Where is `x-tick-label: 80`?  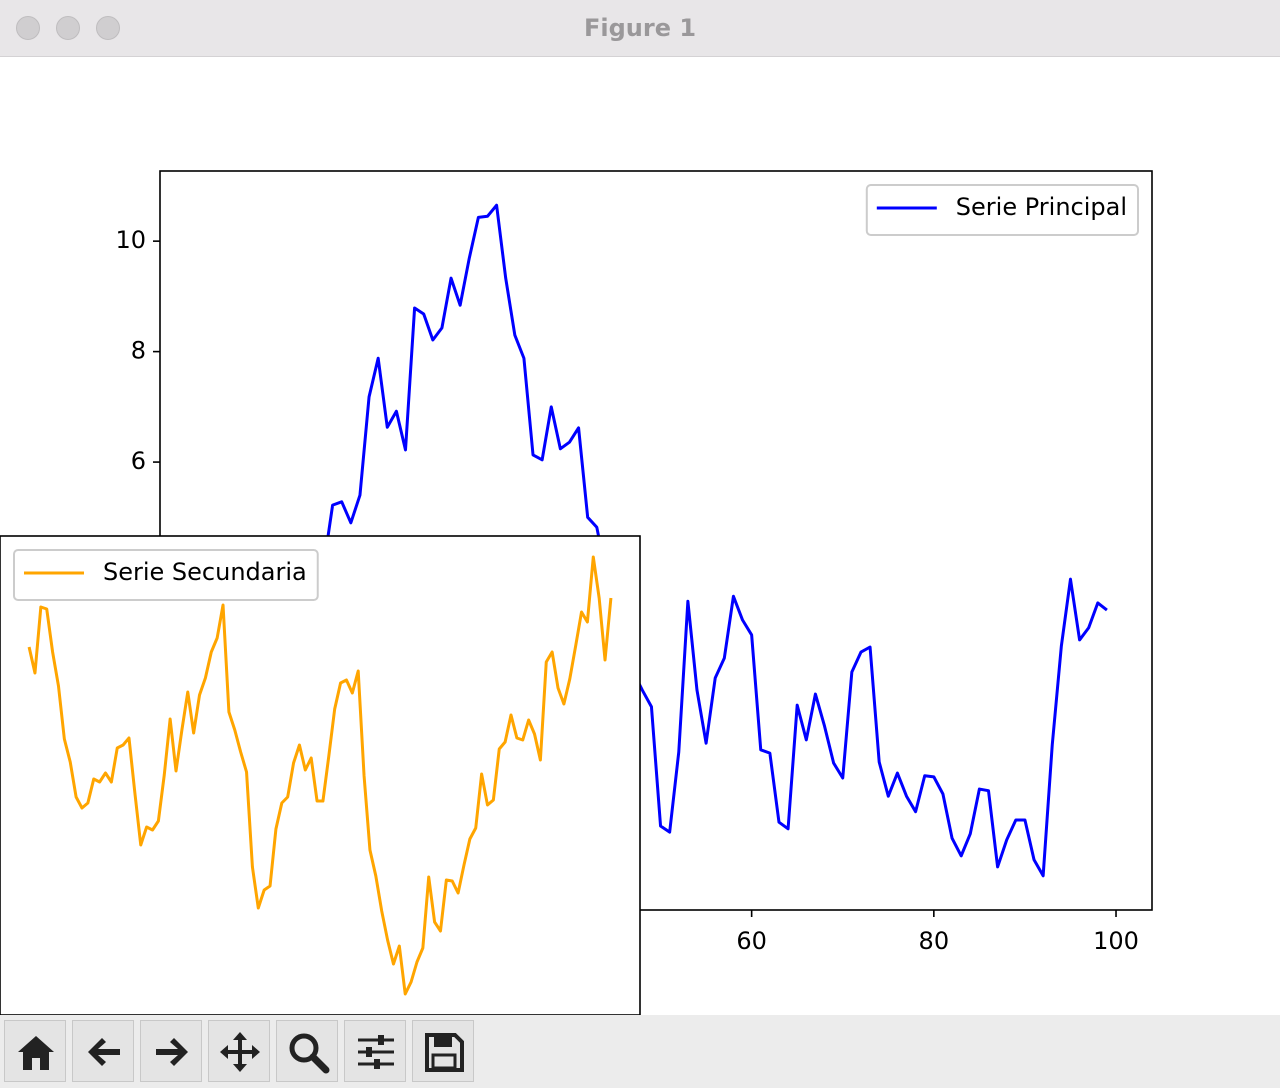
x-tick-label: 80 is located at coordinates (934, 941).